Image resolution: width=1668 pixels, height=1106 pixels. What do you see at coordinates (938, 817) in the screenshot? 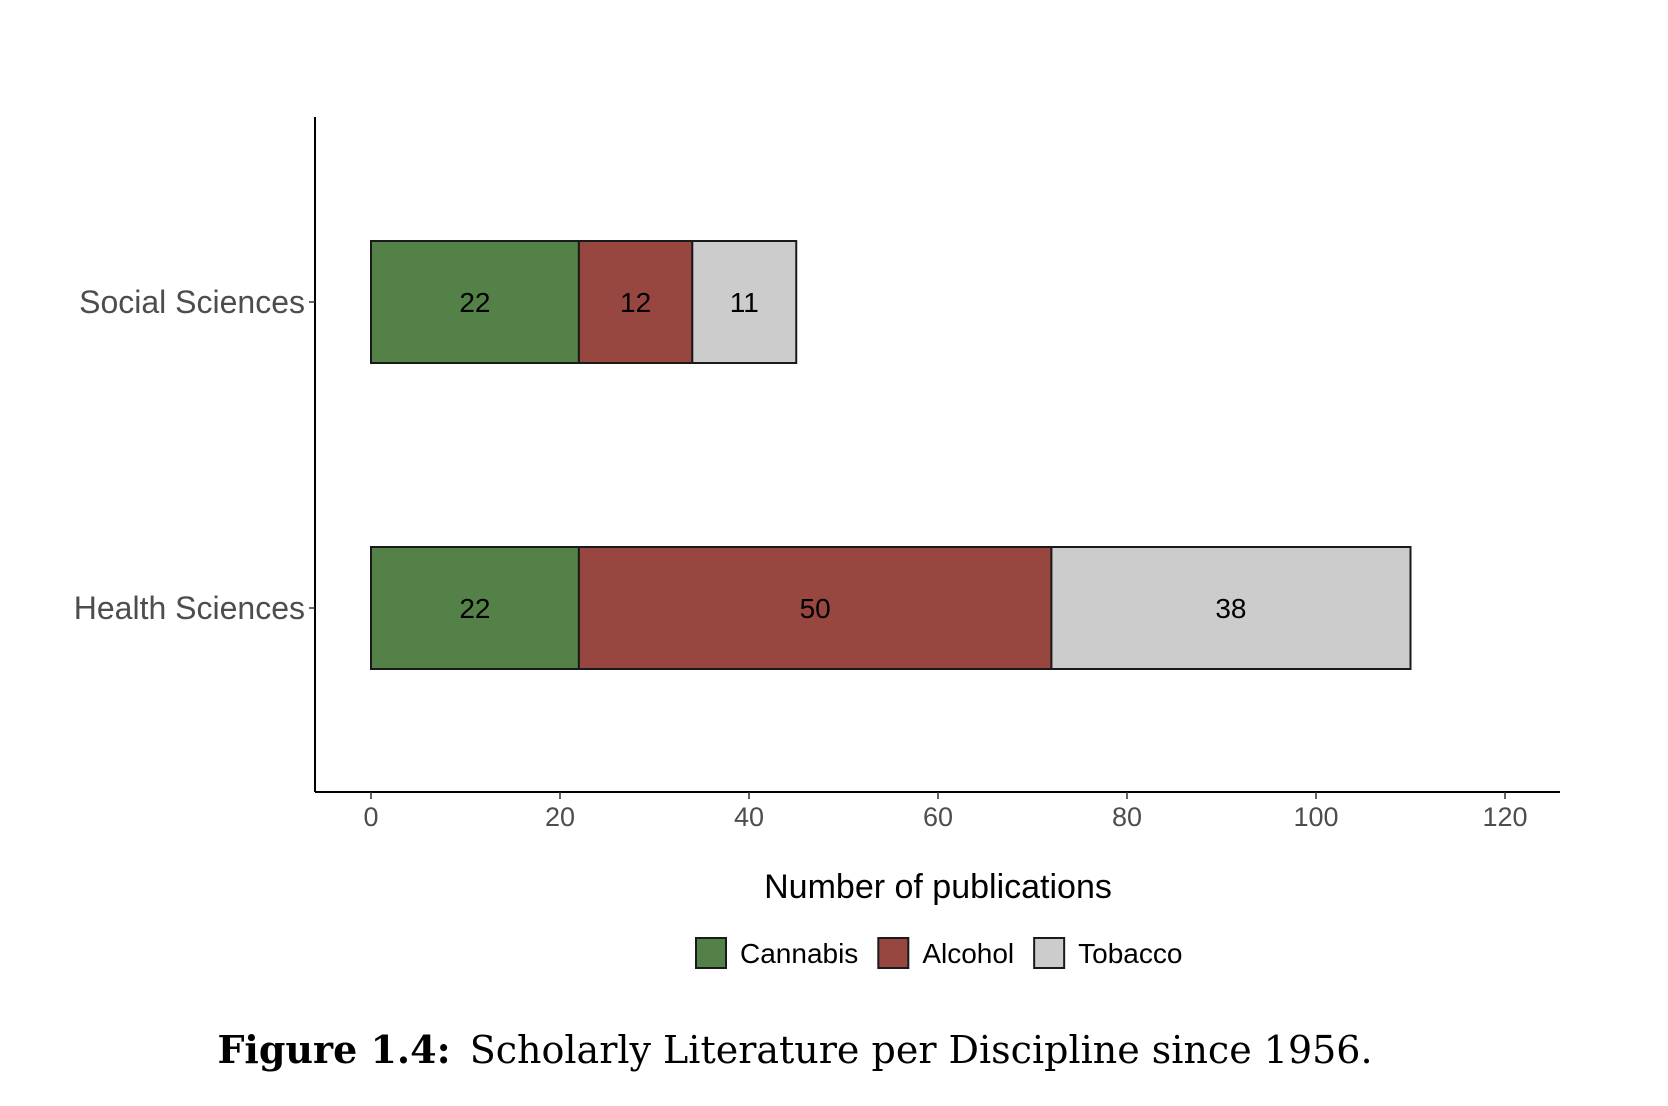
I see `x-tick-label: 60` at bounding box center [938, 817].